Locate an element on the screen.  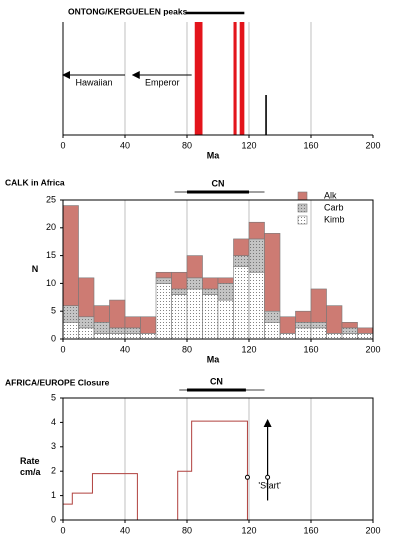
y-tick-label: 20 is located at coordinates (51, 227).